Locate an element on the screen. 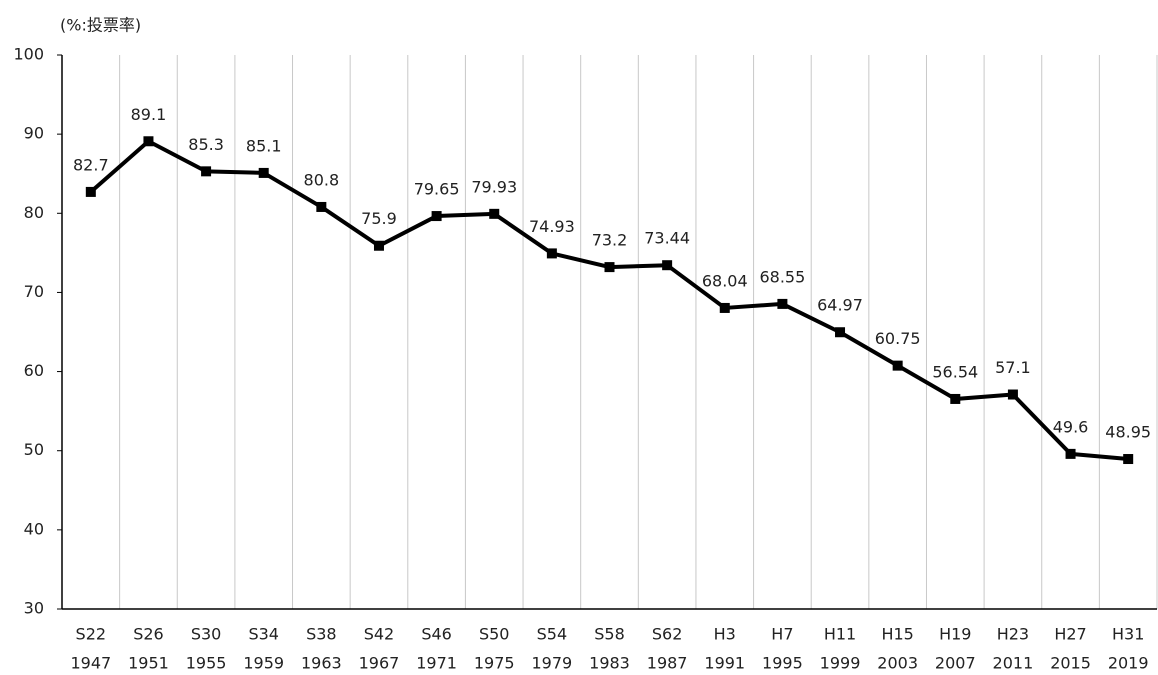 The width and height of the screenshot is (1158, 675). data-label: 73.2 is located at coordinates (610, 240).